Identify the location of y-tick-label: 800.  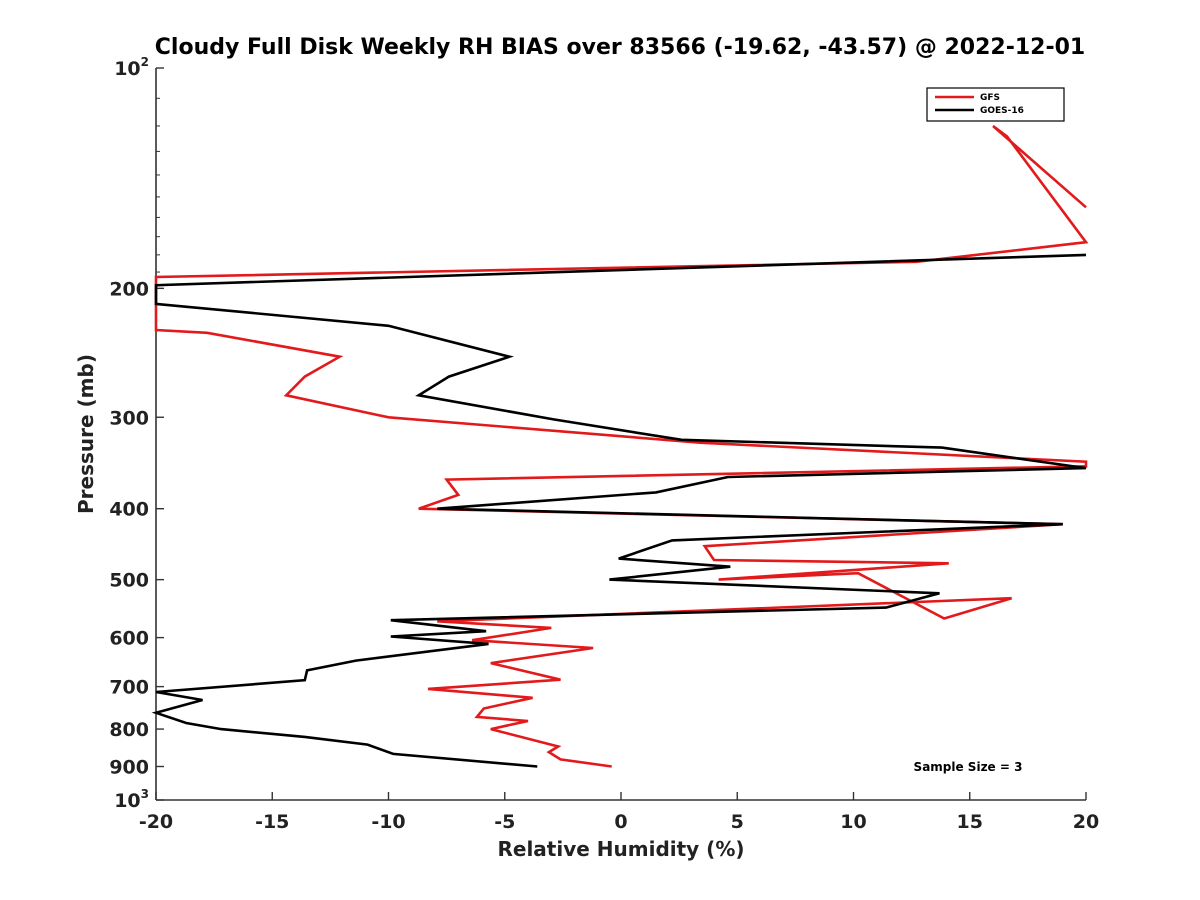
(129, 730).